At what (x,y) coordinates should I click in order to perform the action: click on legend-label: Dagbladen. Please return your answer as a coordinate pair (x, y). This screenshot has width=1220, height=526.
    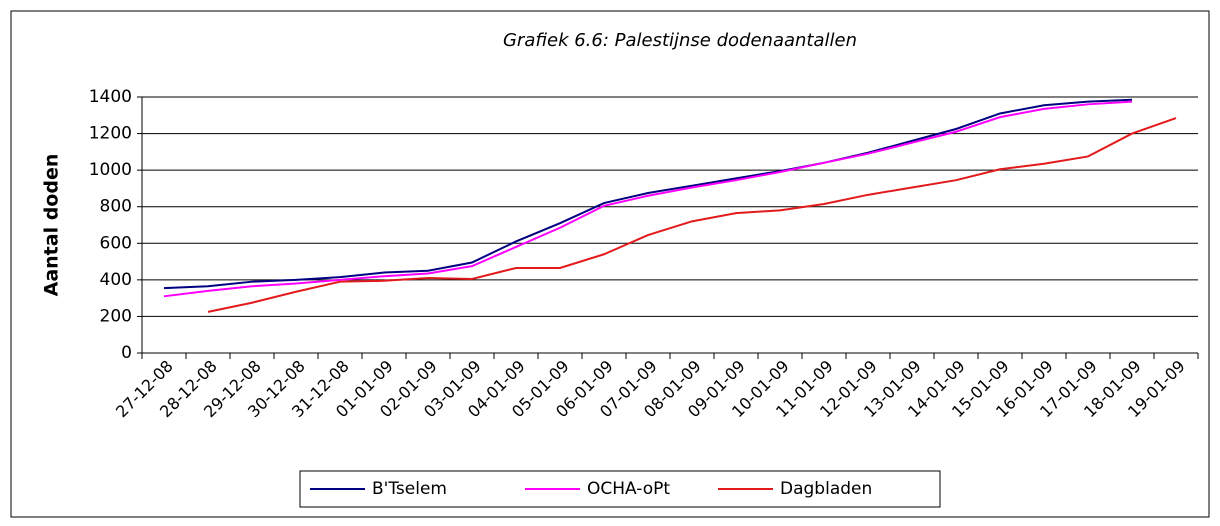
    Looking at the image, I should click on (826, 489).